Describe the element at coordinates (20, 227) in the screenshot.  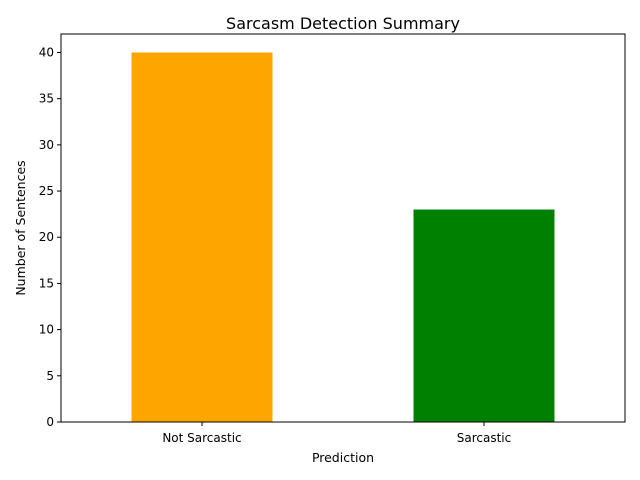
I see `y-axis-label: Number of Sentences` at that location.